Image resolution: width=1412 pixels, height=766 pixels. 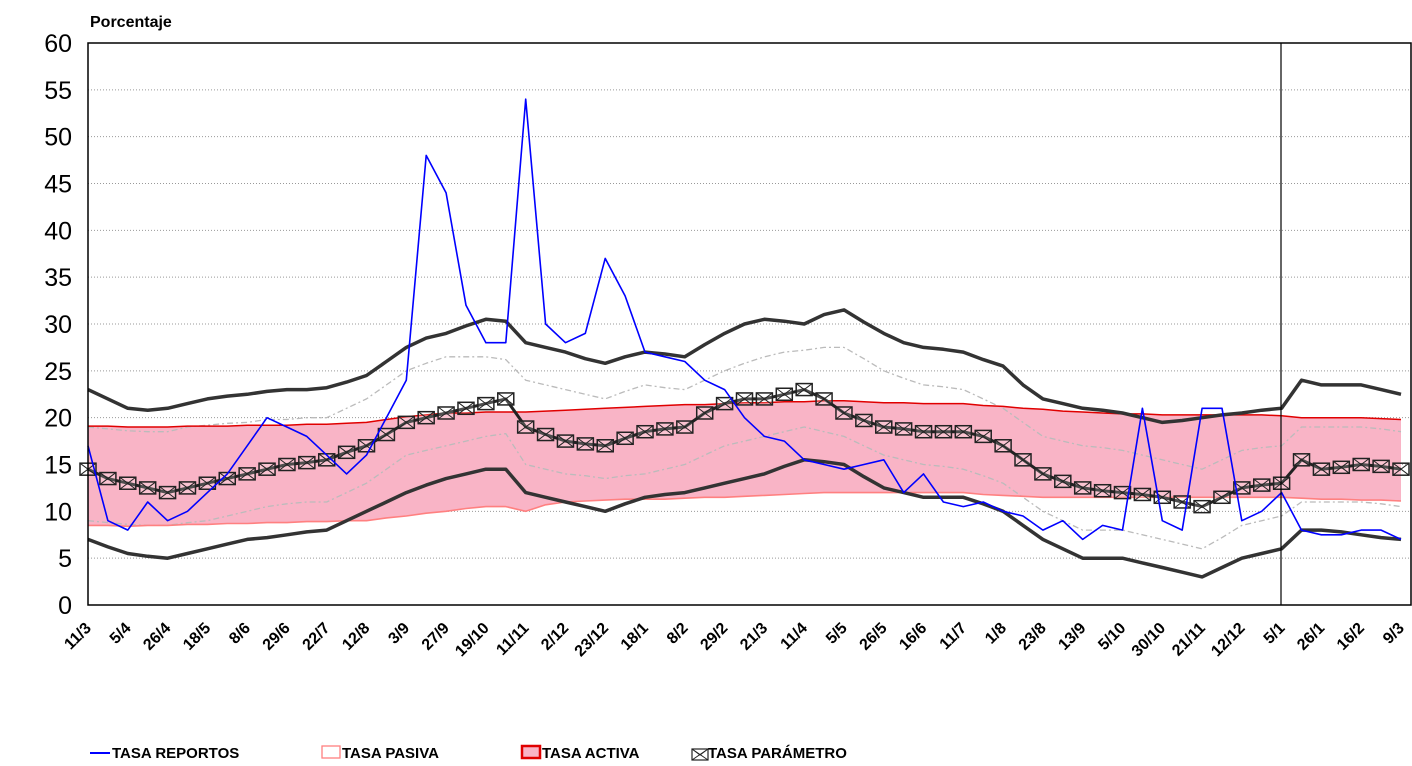 I want to click on x-tick-label: 2/12, so click(x=555, y=637).